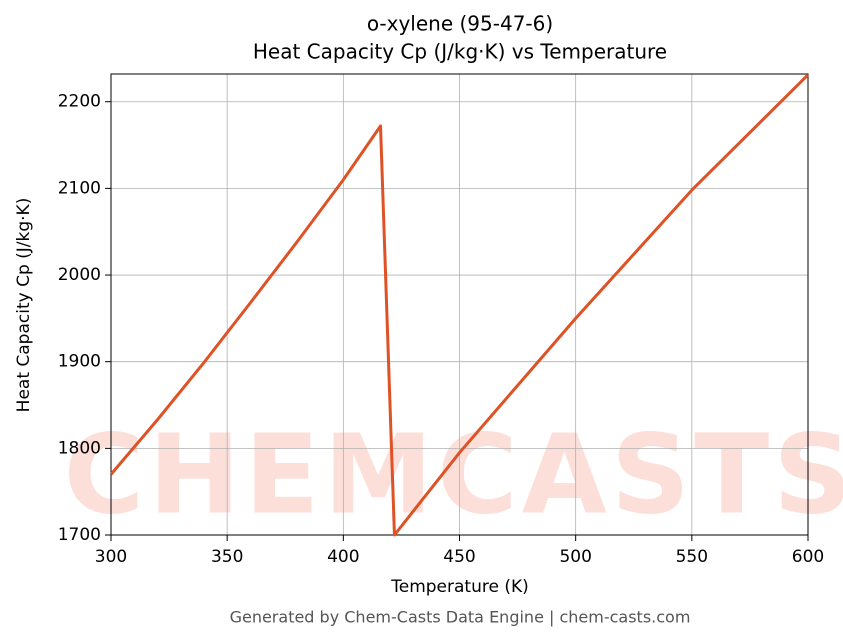 This screenshot has height=644, width=843. I want to click on y-tick-label: 1700, so click(79, 535).